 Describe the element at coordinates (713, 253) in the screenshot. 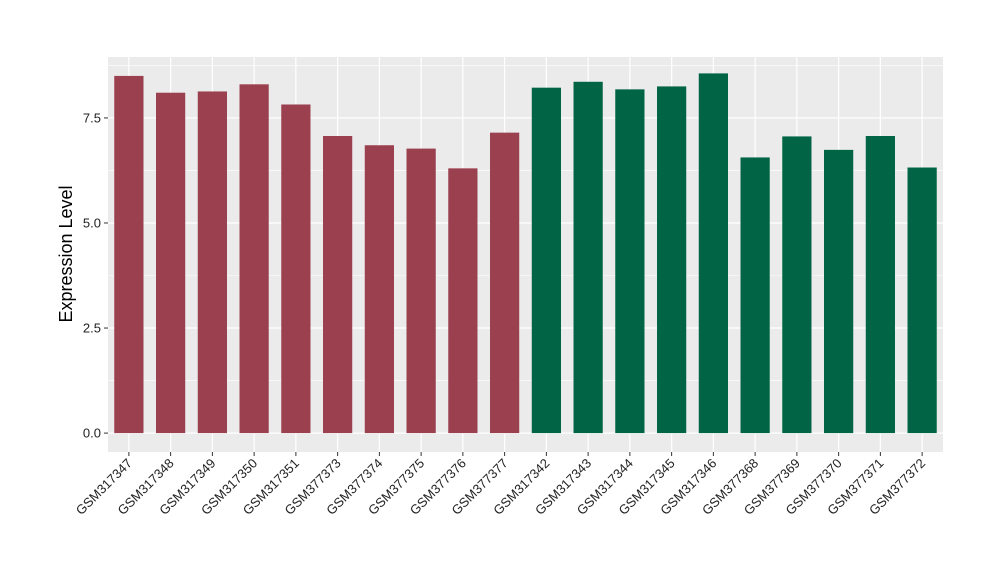

I see `bar-GSM317346` at that location.